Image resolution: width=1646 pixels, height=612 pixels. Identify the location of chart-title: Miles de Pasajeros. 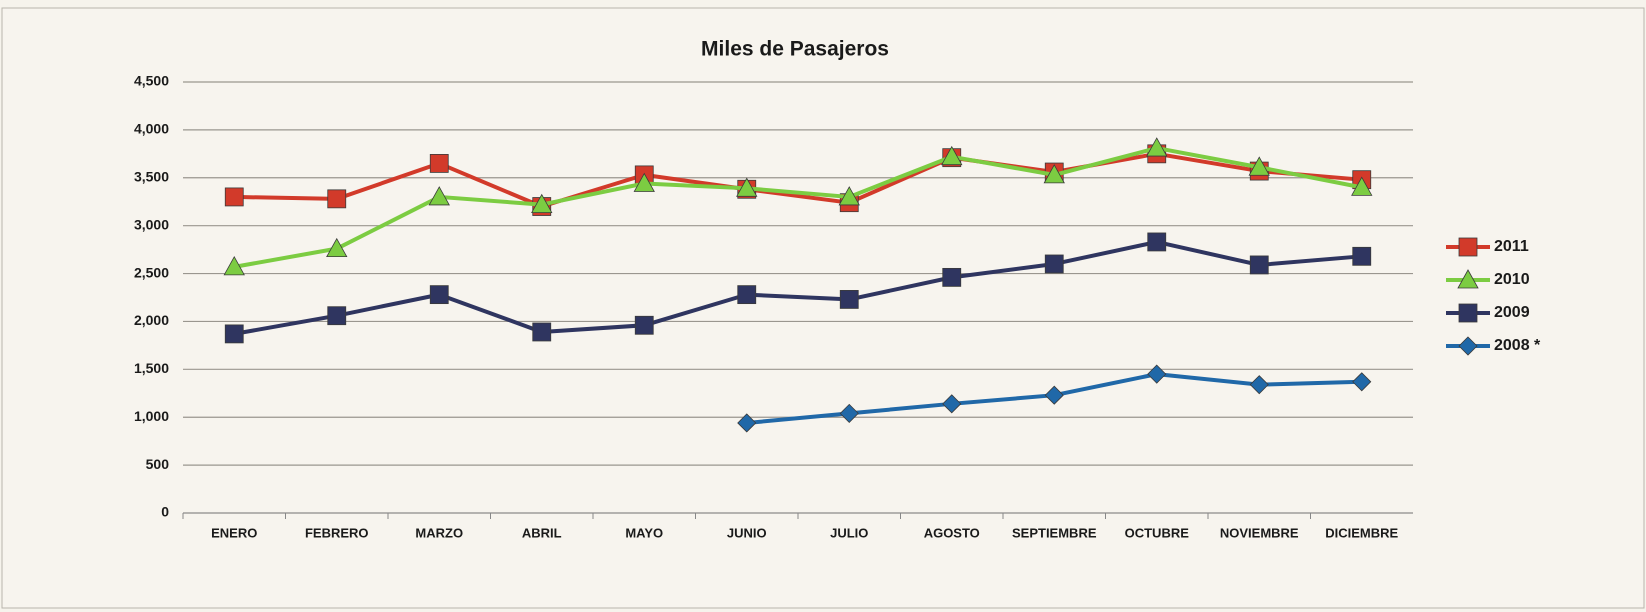
(795, 49).